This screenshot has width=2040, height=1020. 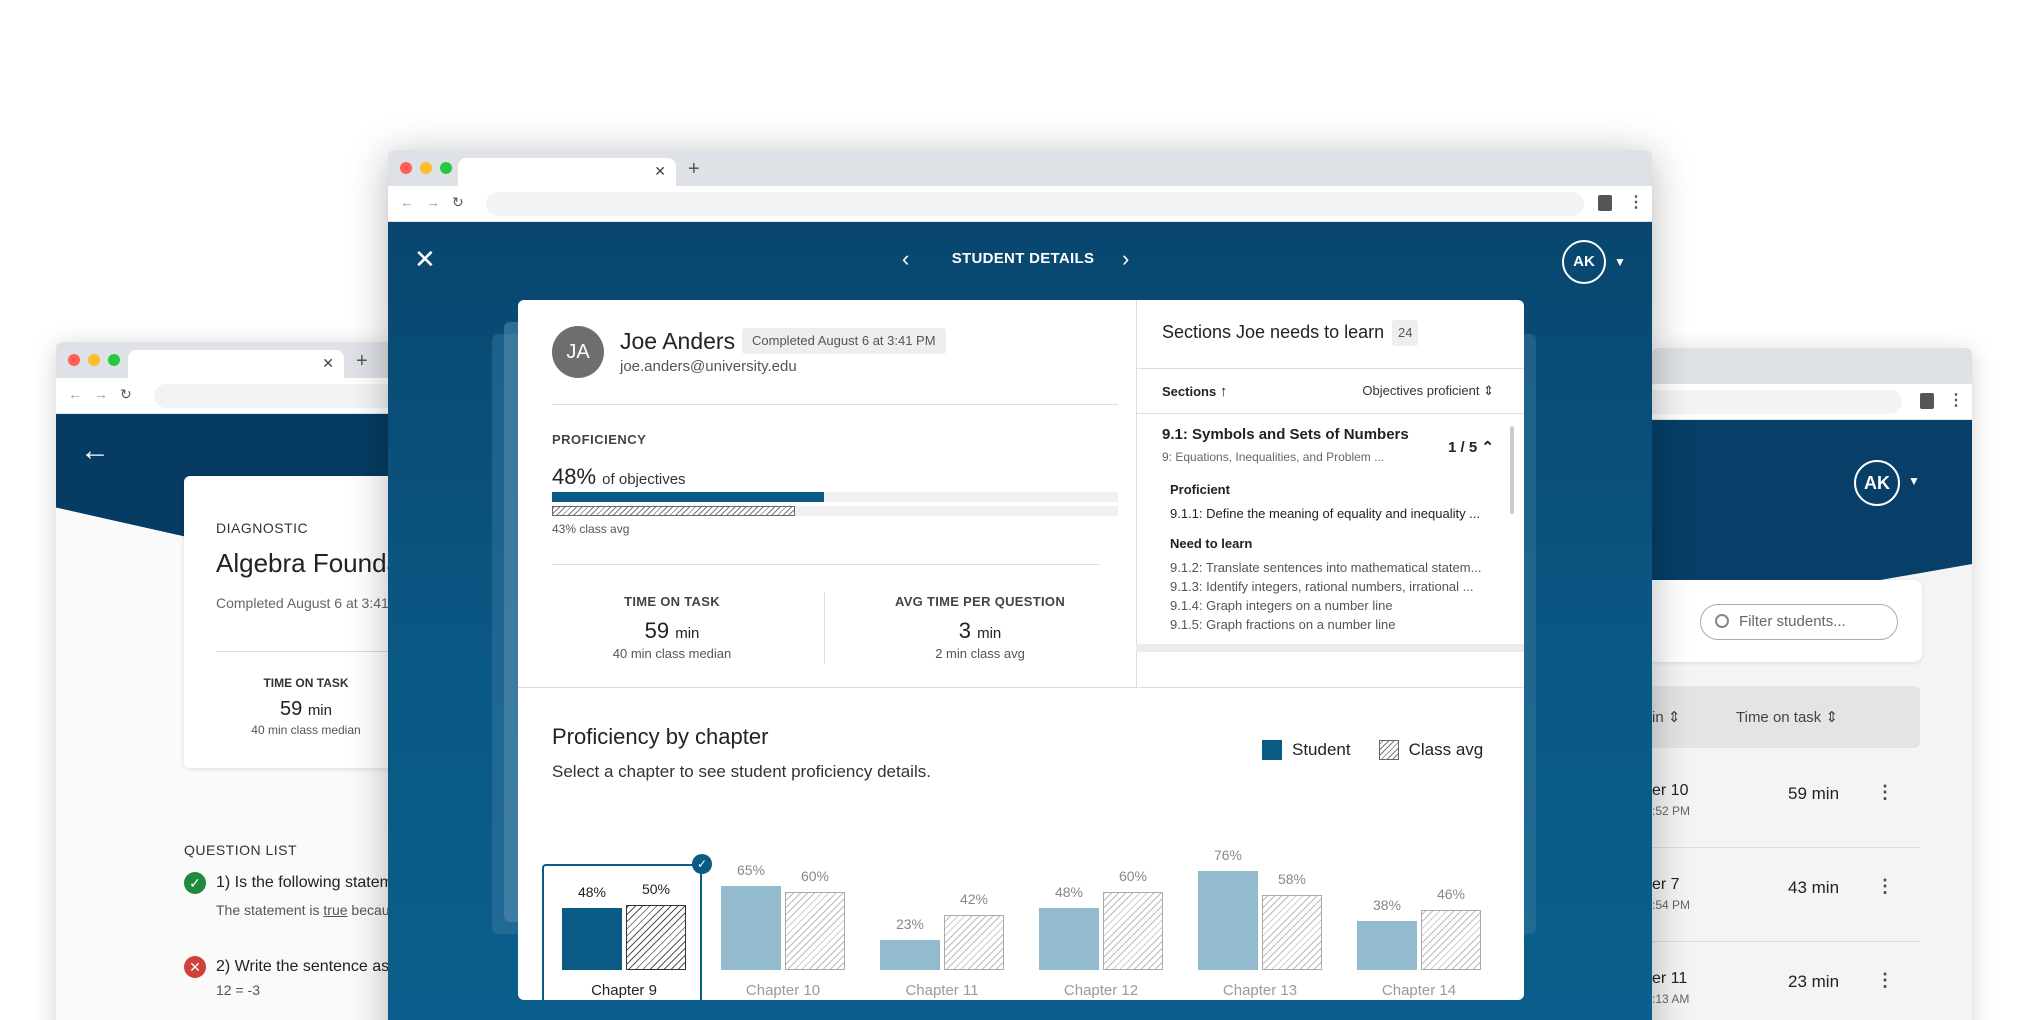 I want to click on chapter-label: Chapter 14, so click(x=1419, y=990).